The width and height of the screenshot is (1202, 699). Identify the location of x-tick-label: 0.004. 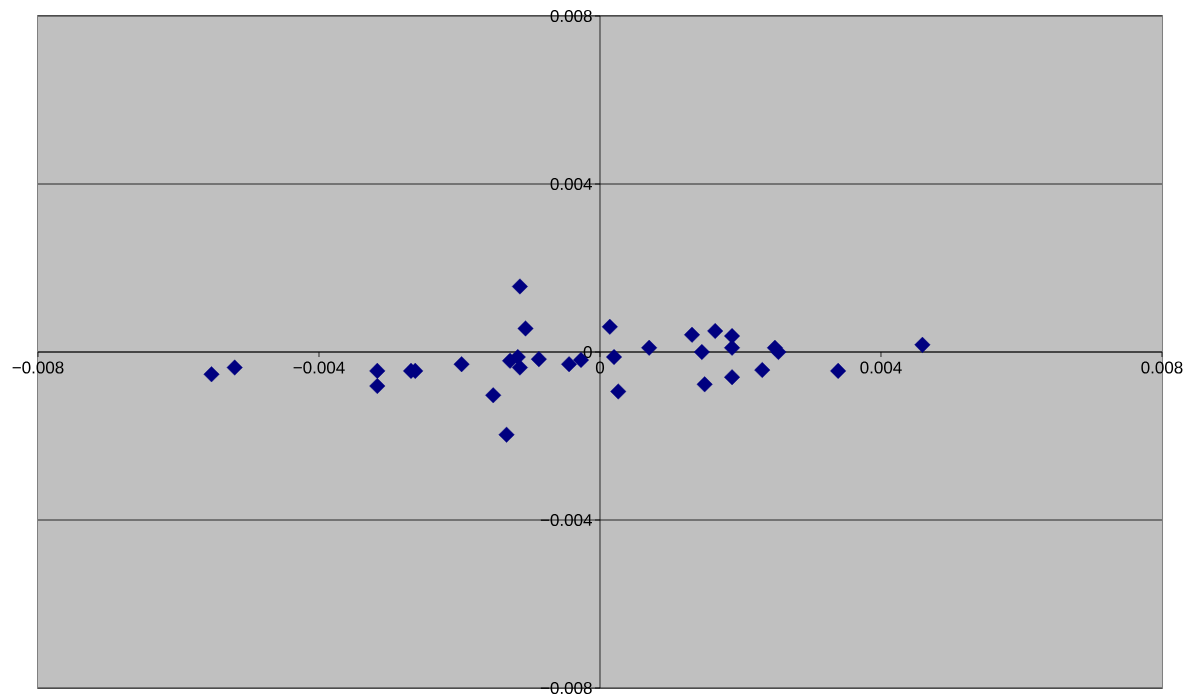
(881, 367).